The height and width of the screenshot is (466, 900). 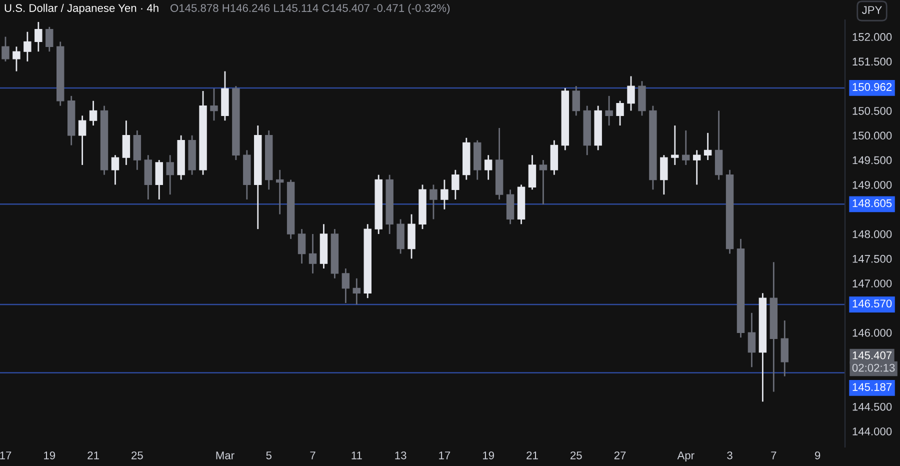 What do you see at coordinates (225, 456) in the screenshot?
I see `x-tick-label: Mar` at bounding box center [225, 456].